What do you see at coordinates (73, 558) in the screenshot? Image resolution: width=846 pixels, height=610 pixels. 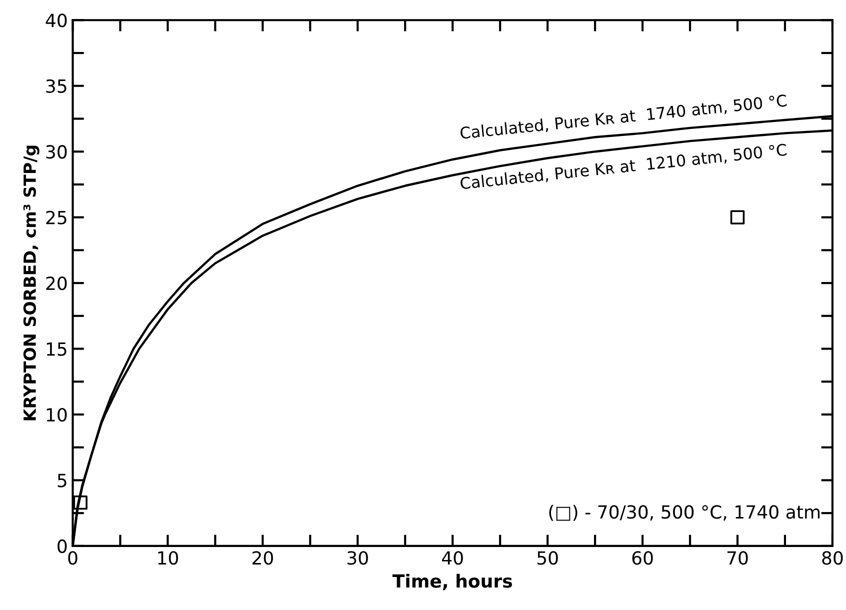 I see `x-tick-label: 0` at bounding box center [73, 558].